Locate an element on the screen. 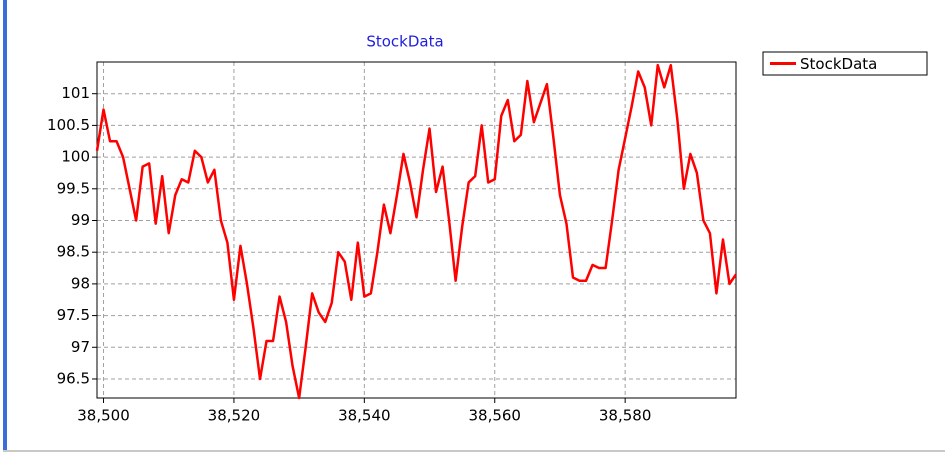  y-tick-label: 100 is located at coordinates (75, 157).